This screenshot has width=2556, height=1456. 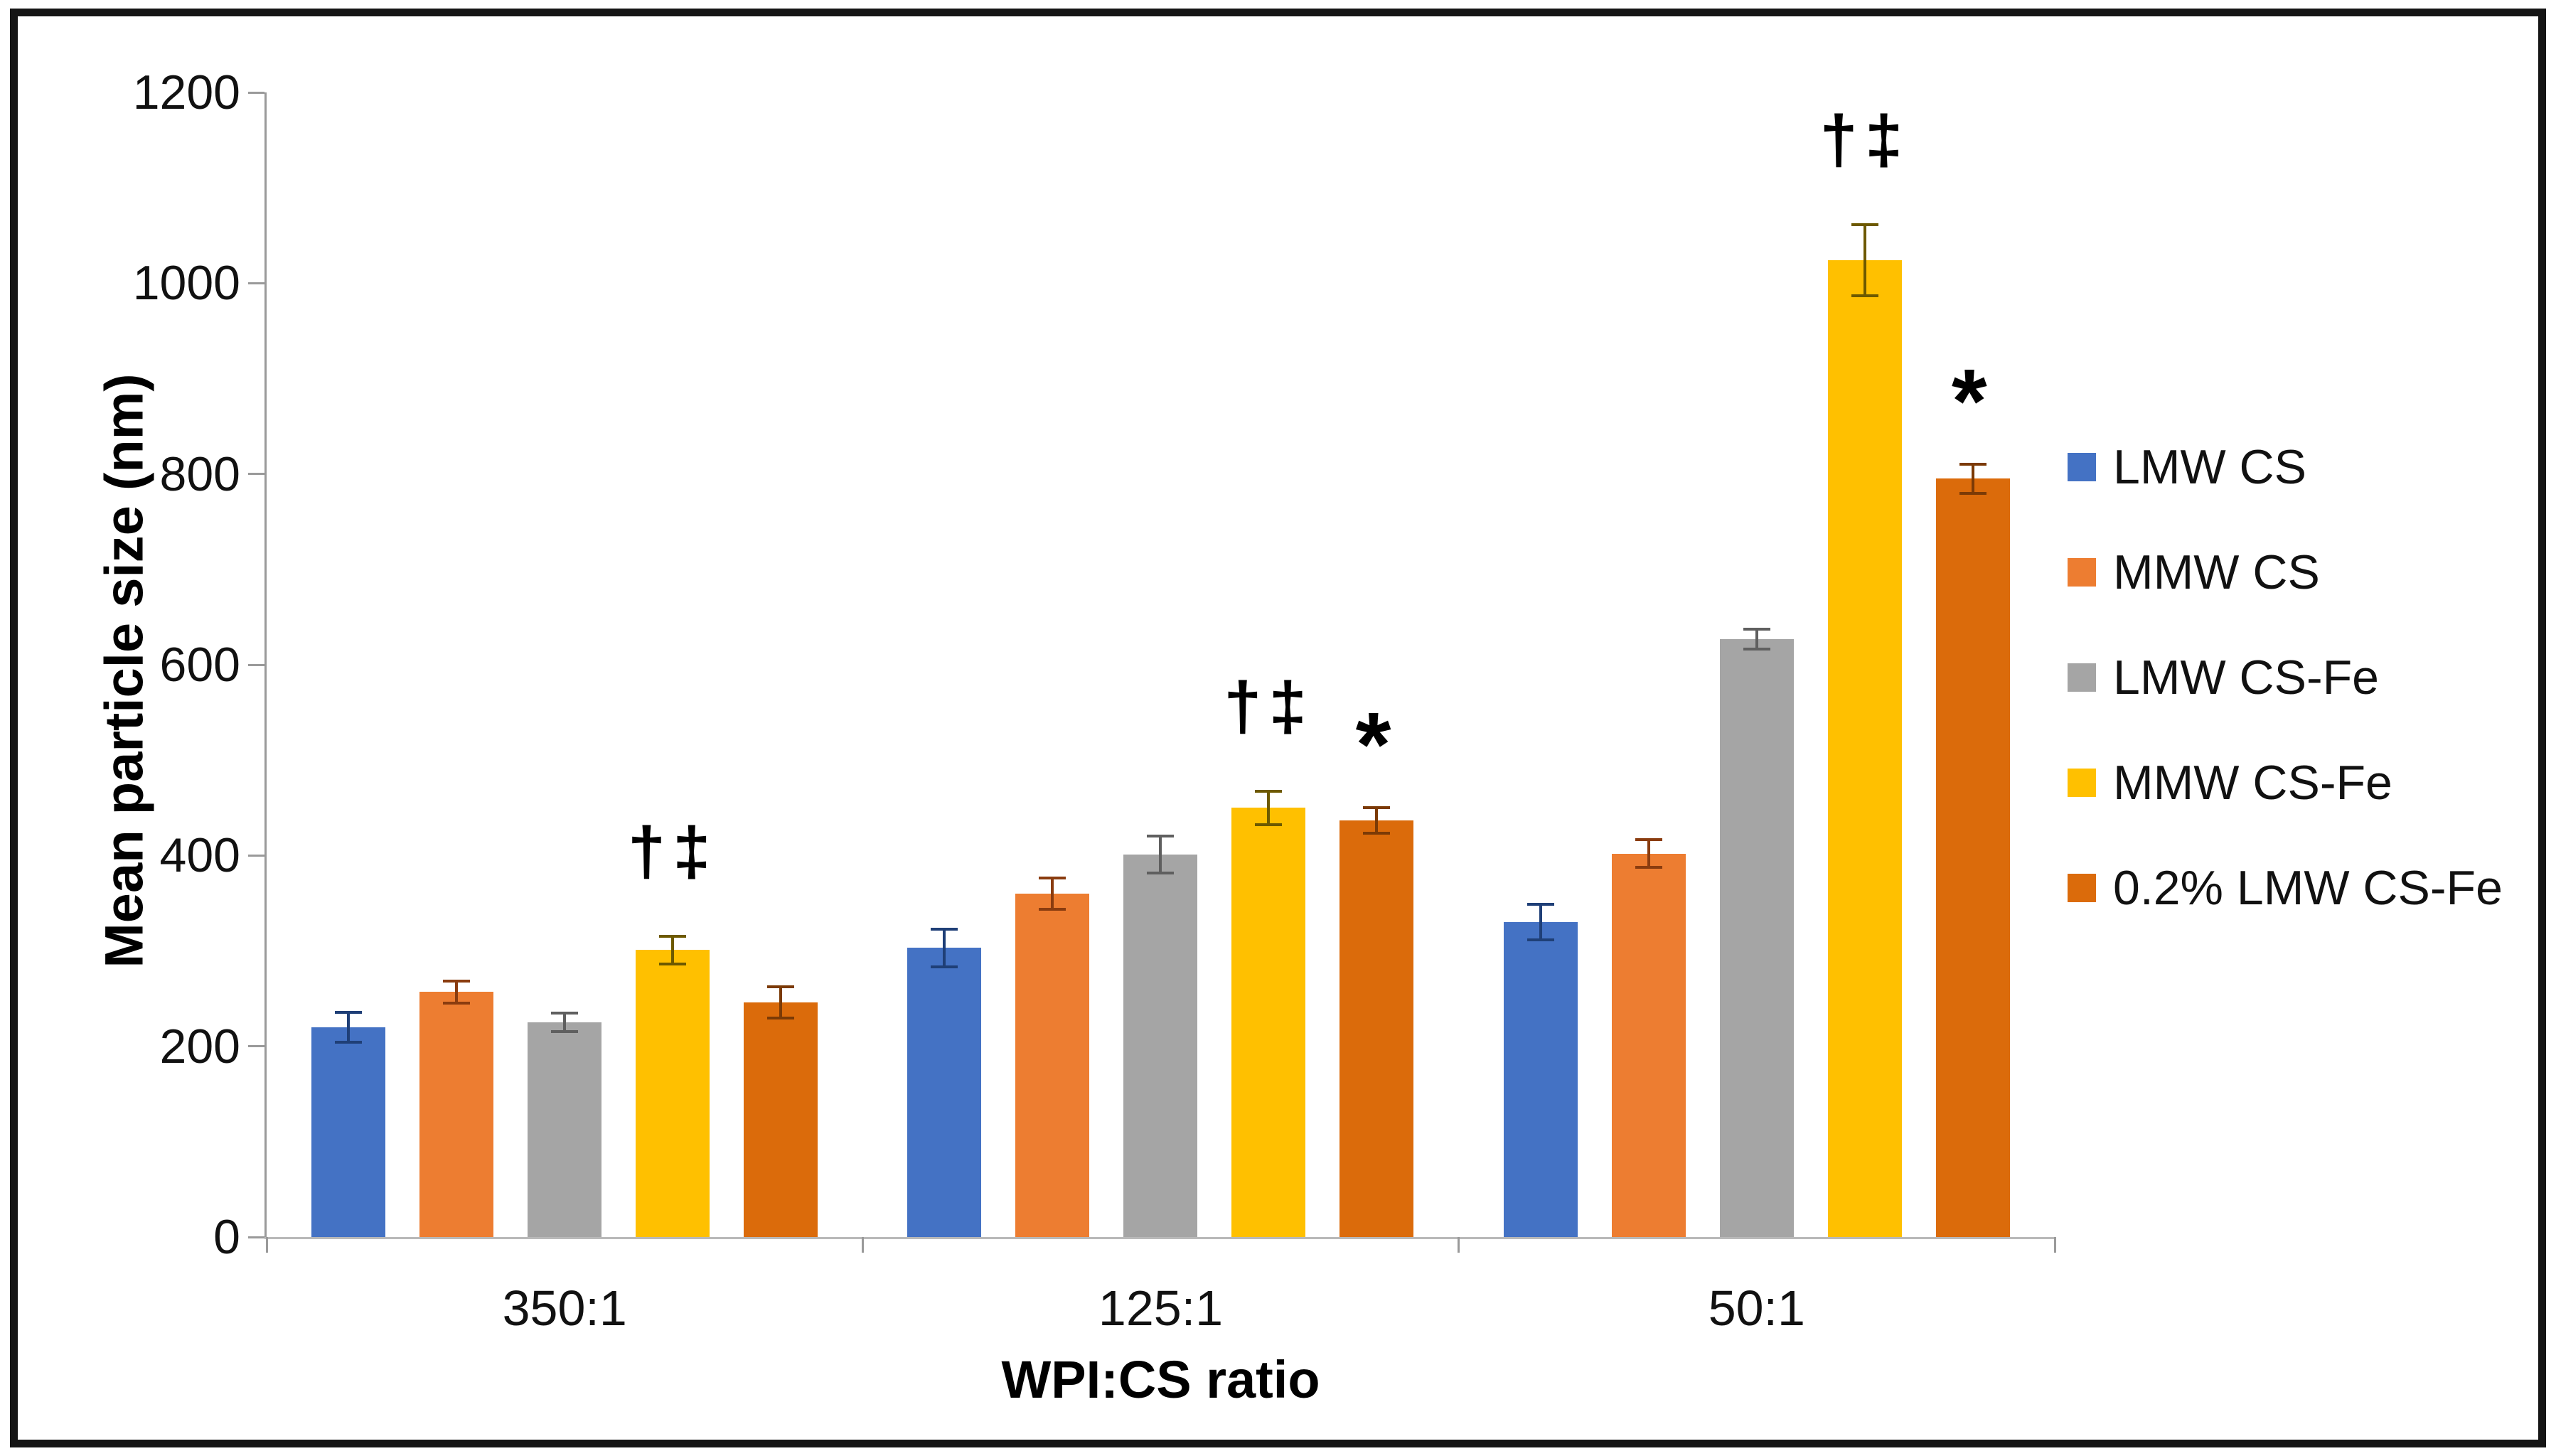 I want to click on legend-item-0.2% LMW CS-Fe: 0.2% LMW CS-Fe, so click(x=2285, y=888).